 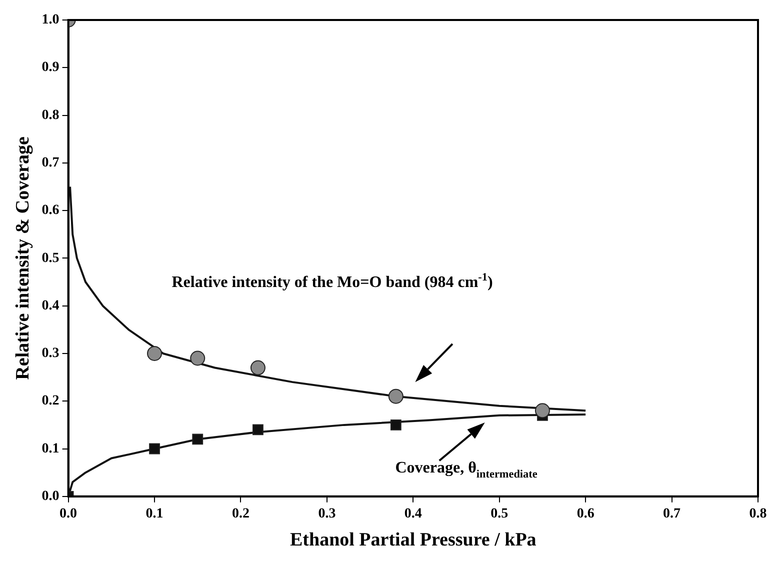 I want to click on x-tick-label: 0.4, so click(x=413, y=514).